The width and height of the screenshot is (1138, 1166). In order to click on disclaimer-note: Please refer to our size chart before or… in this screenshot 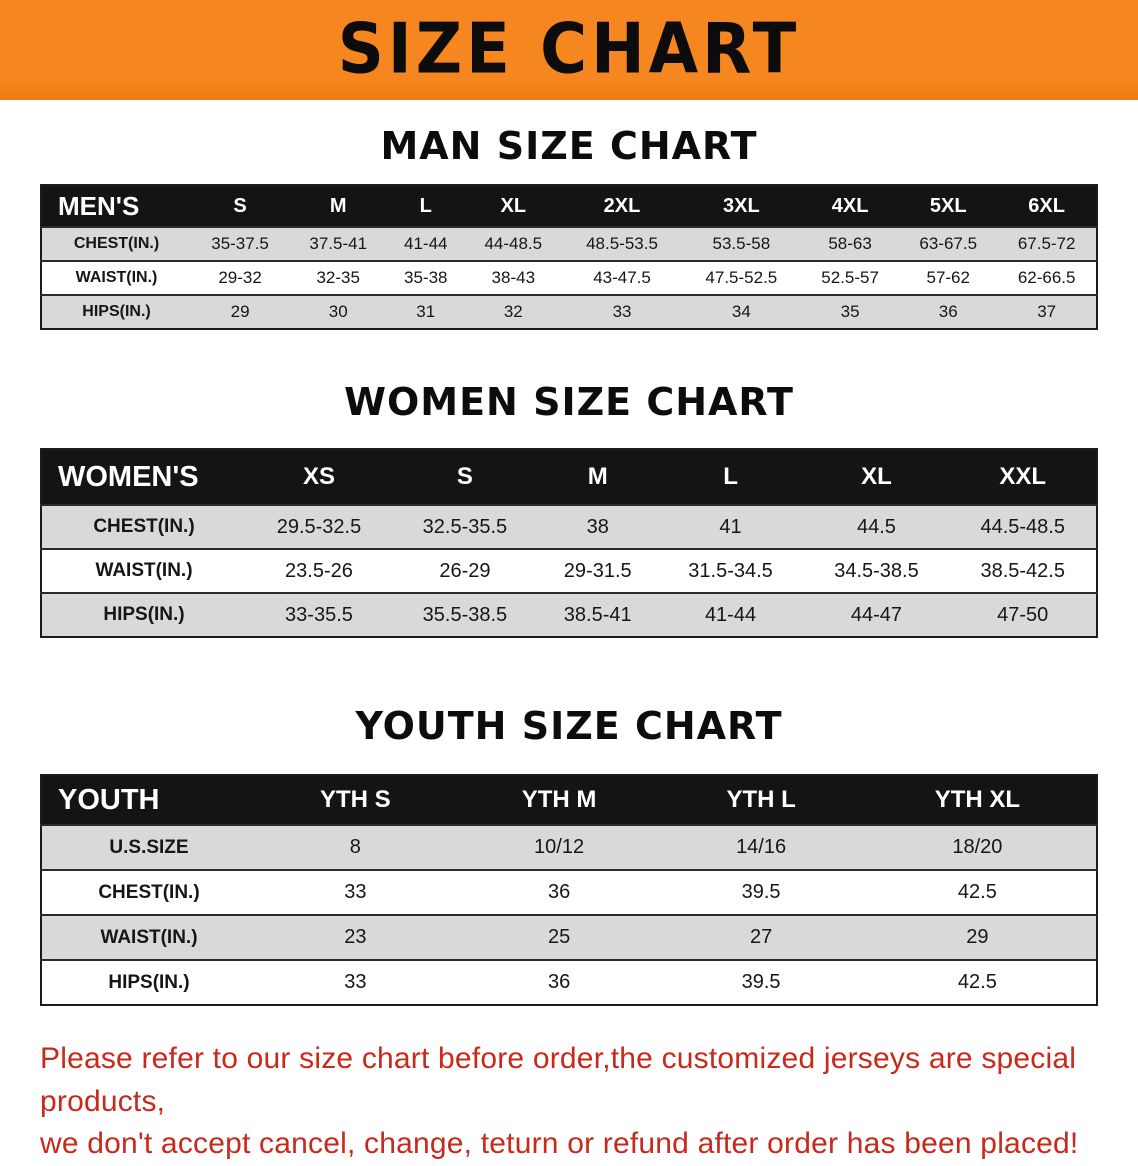, I will do `click(569, 1102)`.